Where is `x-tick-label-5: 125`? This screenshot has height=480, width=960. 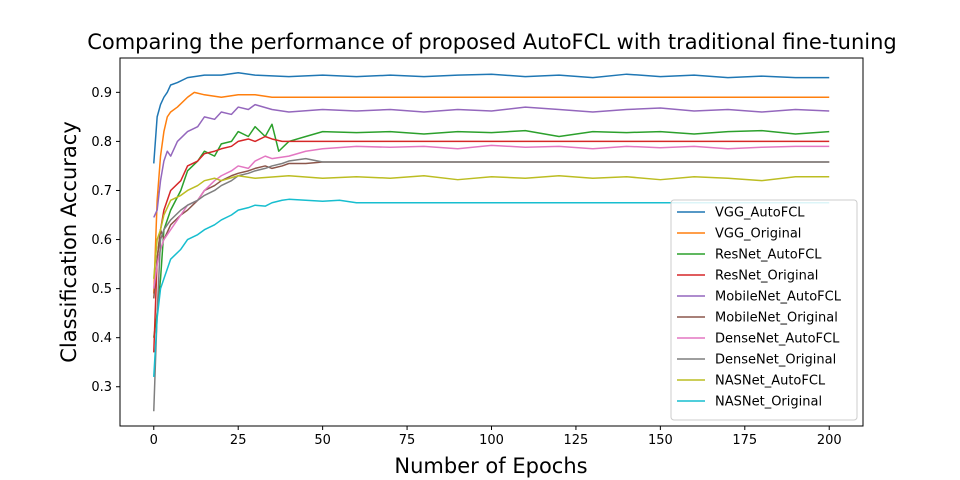 x-tick-label-5: 125 is located at coordinates (576, 440).